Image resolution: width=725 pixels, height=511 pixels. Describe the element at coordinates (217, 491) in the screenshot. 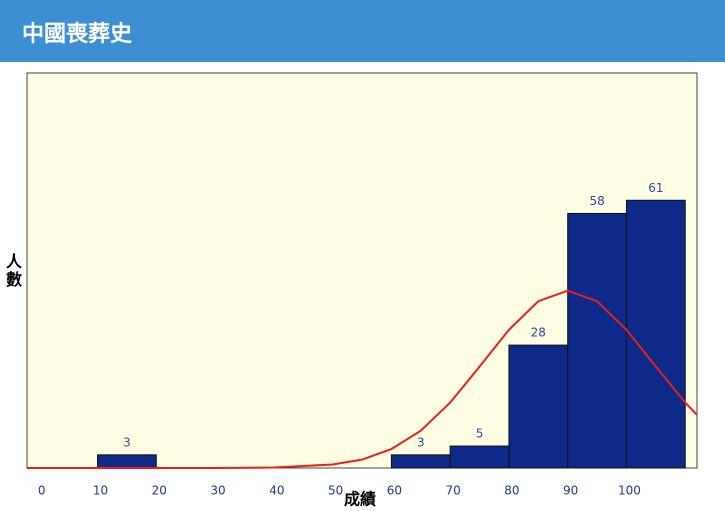

I see `x-tick-label: 30` at that location.